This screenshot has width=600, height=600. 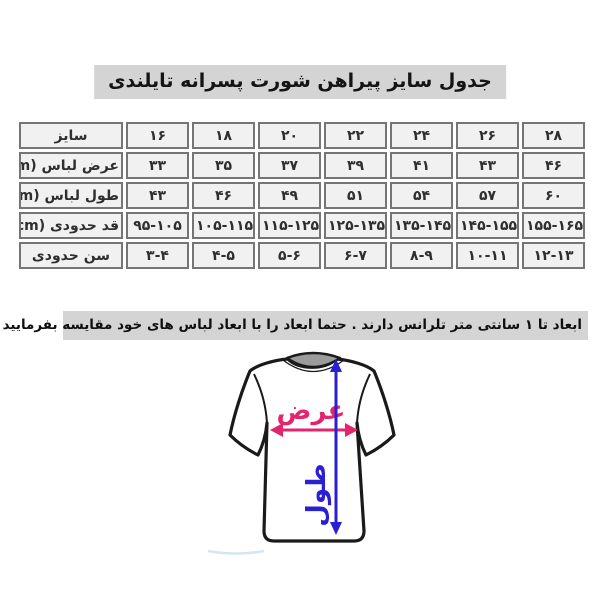 What do you see at coordinates (223, 135) in the screenshot?
I see `table-cell: ۱۸` at bounding box center [223, 135].